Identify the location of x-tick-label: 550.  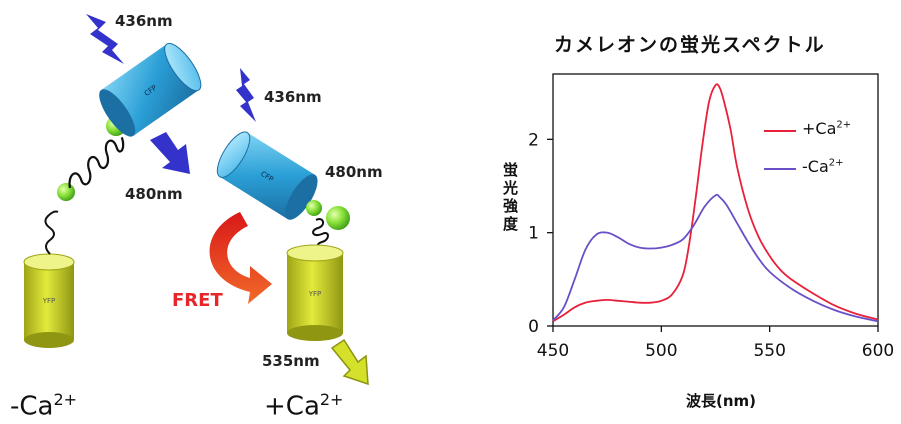
(769, 351).